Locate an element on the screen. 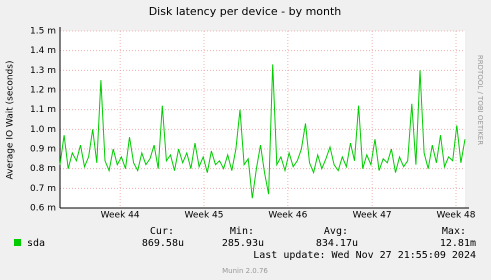 This screenshot has width=491, height=280. y-tick-label: 1.5 m is located at coordinates (43, 32).